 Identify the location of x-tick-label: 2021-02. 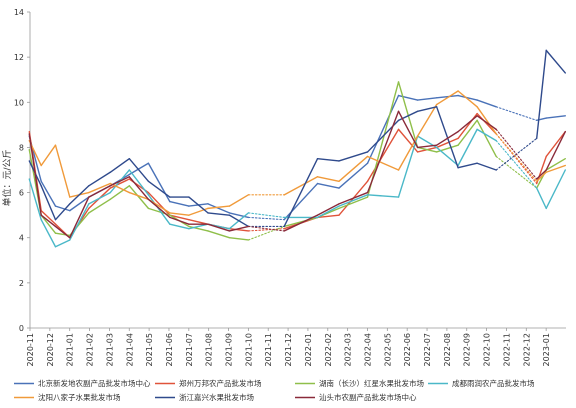
(90, 349).